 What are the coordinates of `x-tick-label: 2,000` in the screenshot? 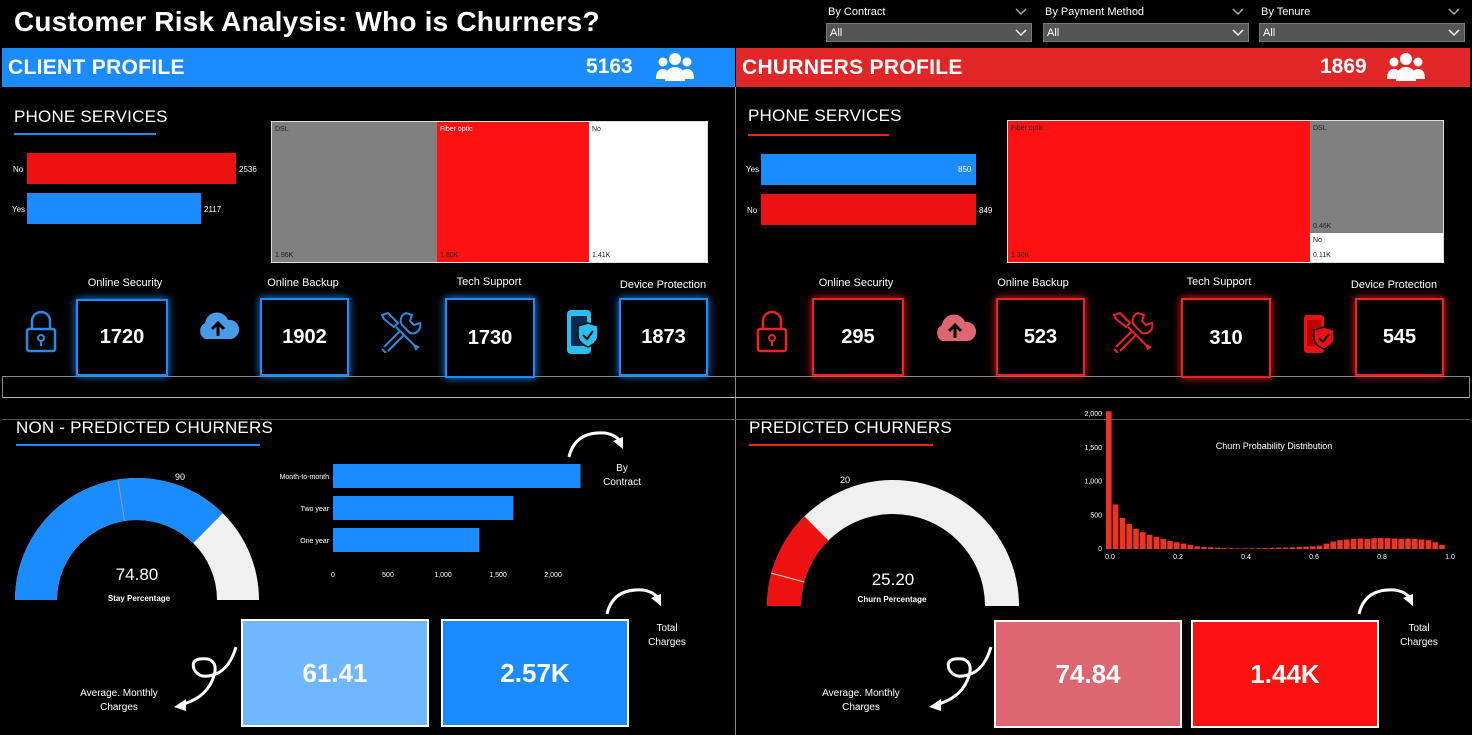 It's located at (553, 575).